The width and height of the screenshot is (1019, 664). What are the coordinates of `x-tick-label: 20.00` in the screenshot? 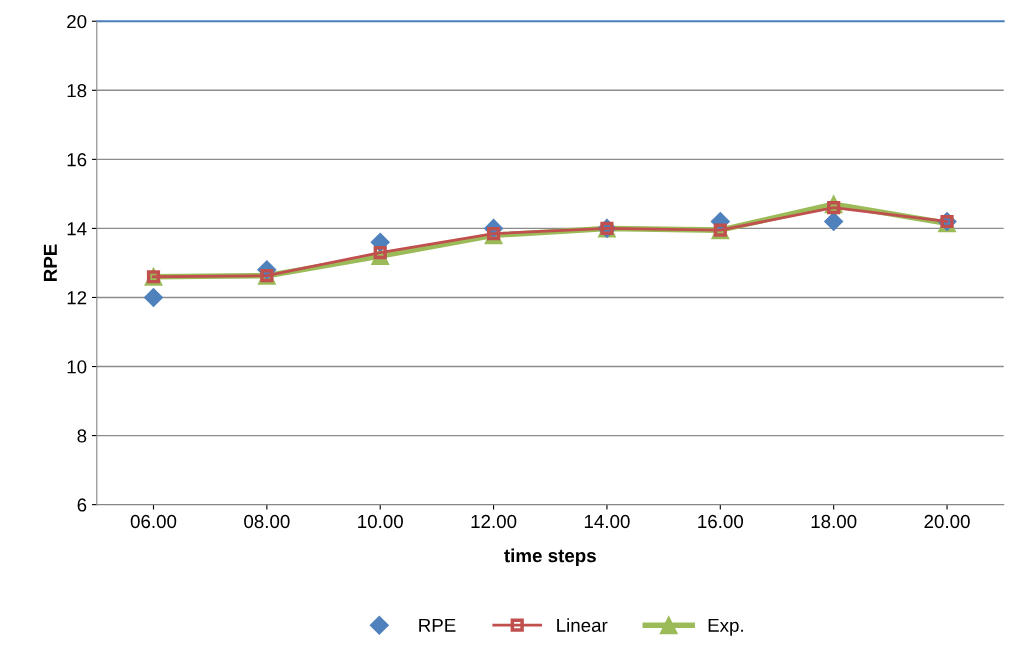 It's located at (947, 521).